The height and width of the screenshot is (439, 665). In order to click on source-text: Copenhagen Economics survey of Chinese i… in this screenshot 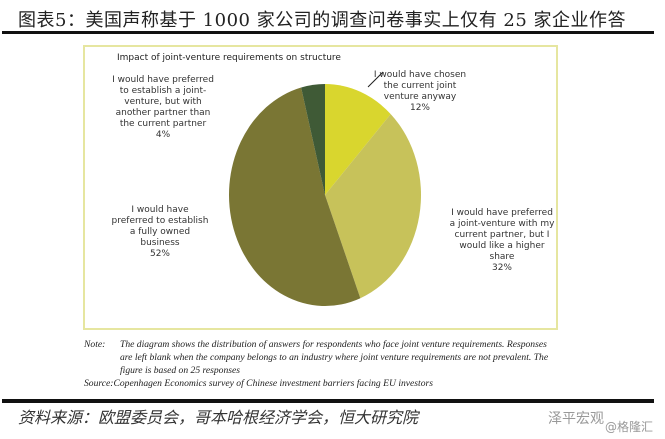, I will do `click(273, 383)`.